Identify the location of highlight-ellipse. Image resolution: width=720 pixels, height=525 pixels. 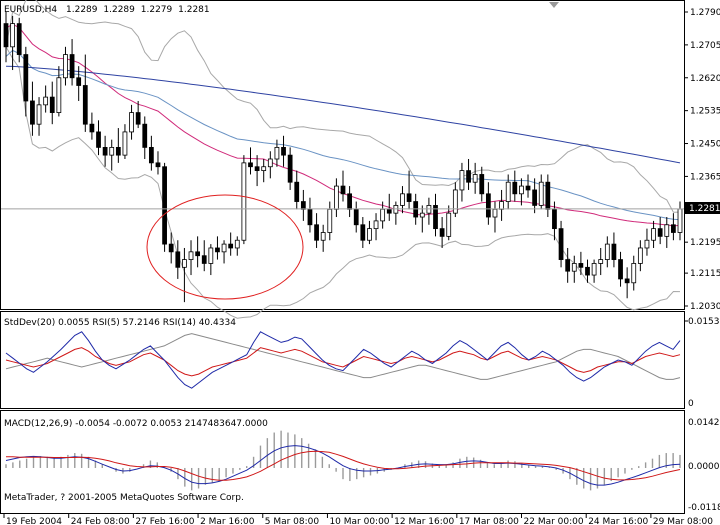
(225, 247).